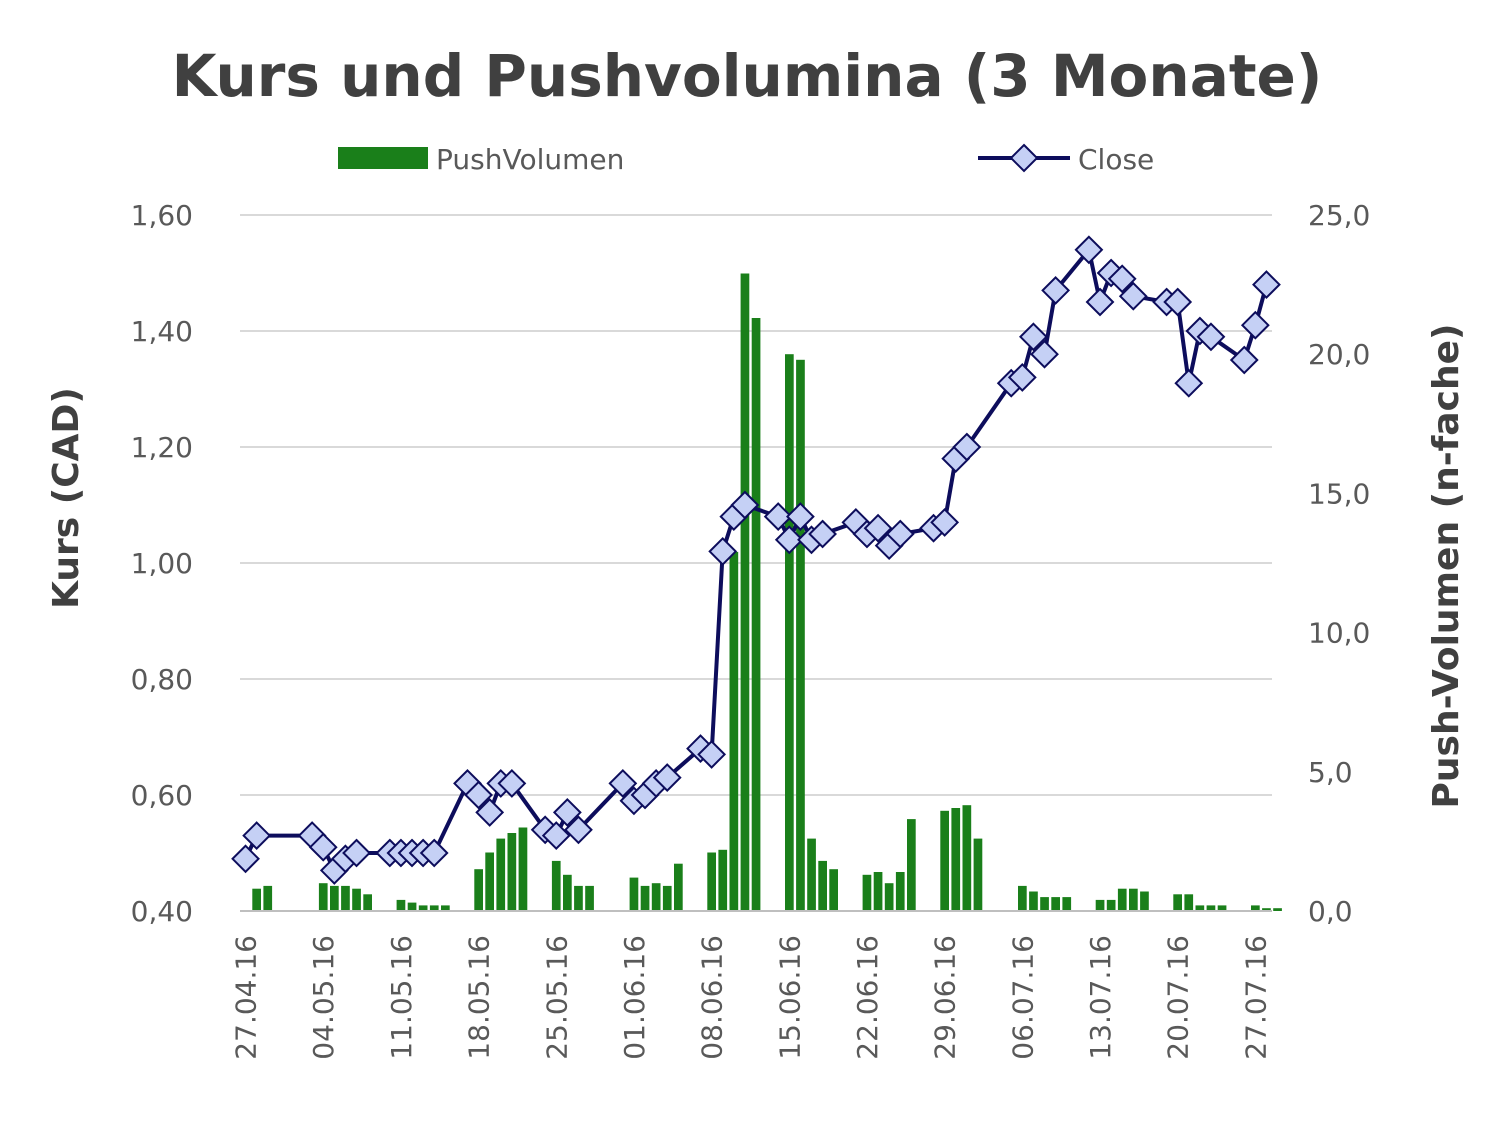 This screenshot has width=1494, height=1125. Describe the element at coordinates (867, 997) in the screenshot. I see `x-tick-label: 22.06.16` at that location.